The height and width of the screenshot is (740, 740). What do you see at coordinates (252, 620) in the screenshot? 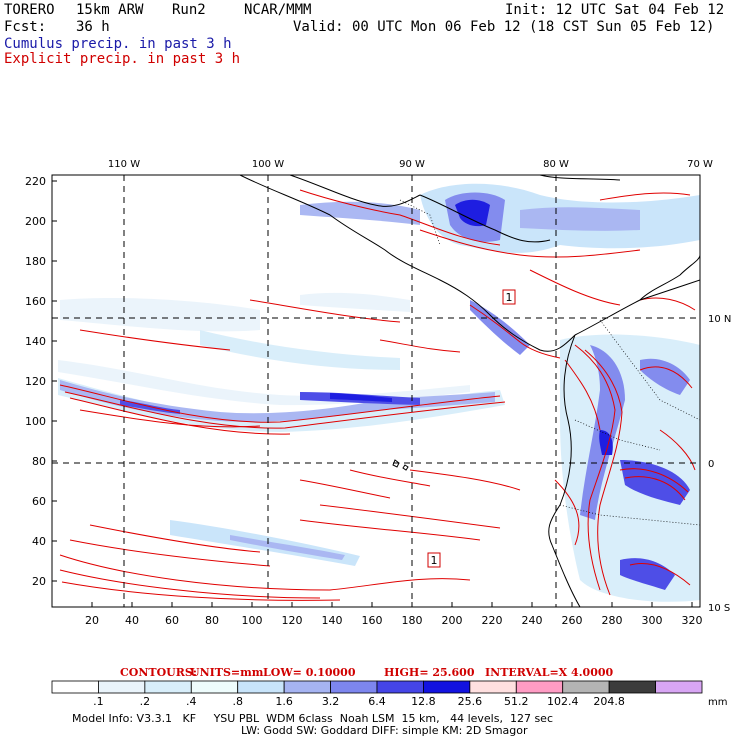
I see `x-tick-label: 100` at bounding box center [252, 620].